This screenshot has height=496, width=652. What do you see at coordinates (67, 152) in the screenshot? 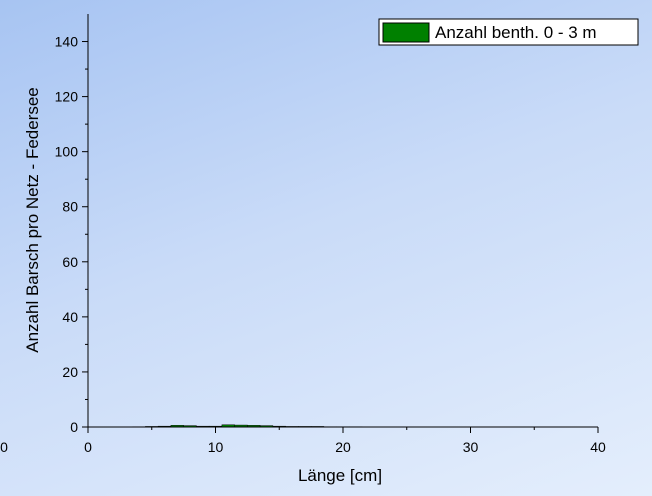
I see `y-tick-label: 100` at bounding box center [67, 152].